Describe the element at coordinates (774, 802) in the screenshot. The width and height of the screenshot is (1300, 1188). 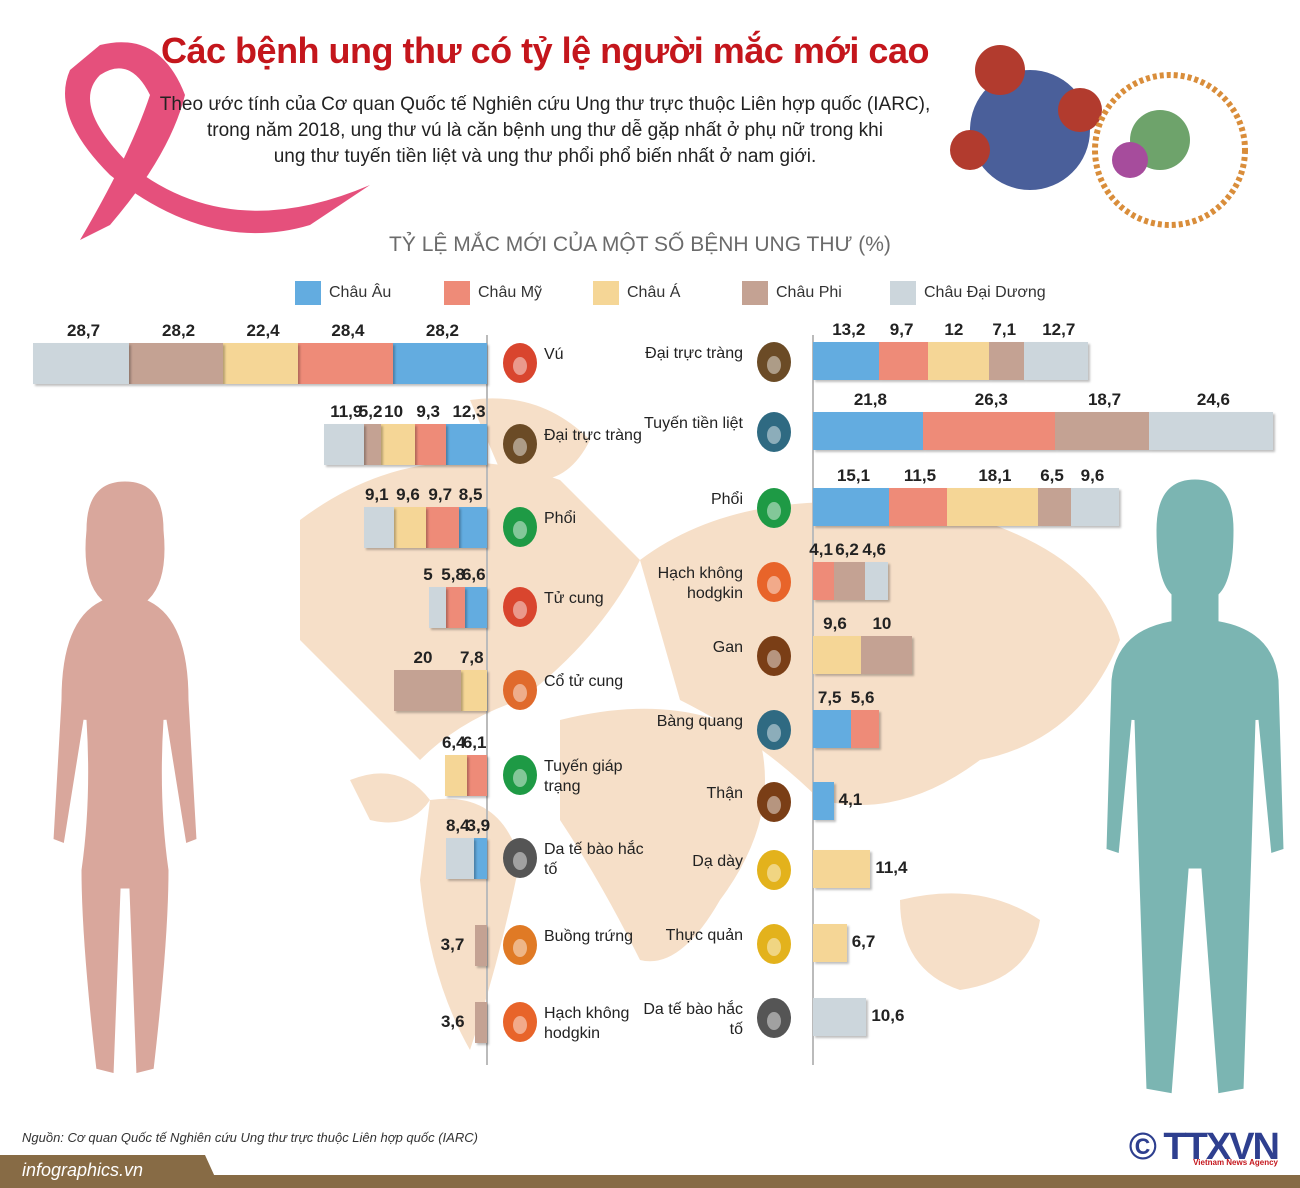
I see `kidney-icon` at that location.